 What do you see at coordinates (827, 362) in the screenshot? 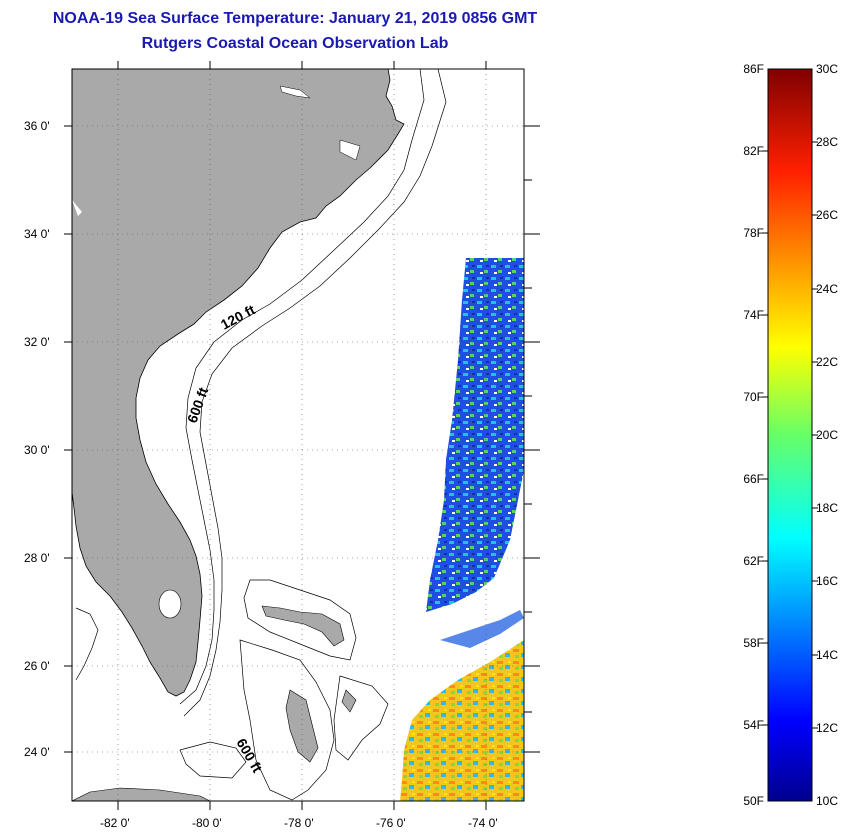
I see `colorbar-c-label: 22C` at bounding box center [827, 362].